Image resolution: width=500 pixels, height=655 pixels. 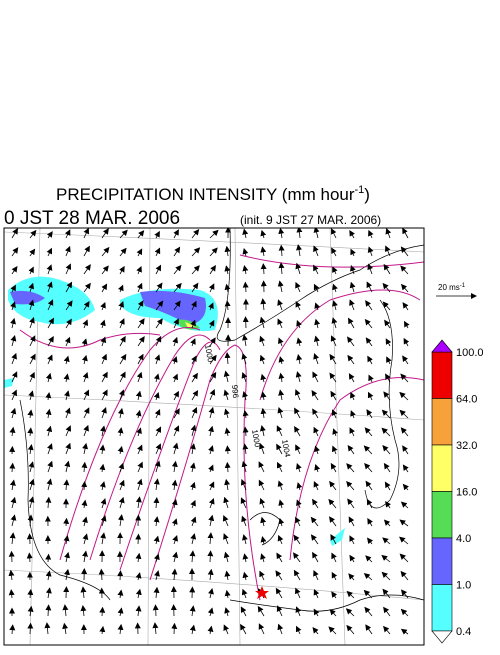 What do you see at coordinates (442, 637) in the screenshot?
I see `colorbar-bottom` at bounding box center [442, 637].